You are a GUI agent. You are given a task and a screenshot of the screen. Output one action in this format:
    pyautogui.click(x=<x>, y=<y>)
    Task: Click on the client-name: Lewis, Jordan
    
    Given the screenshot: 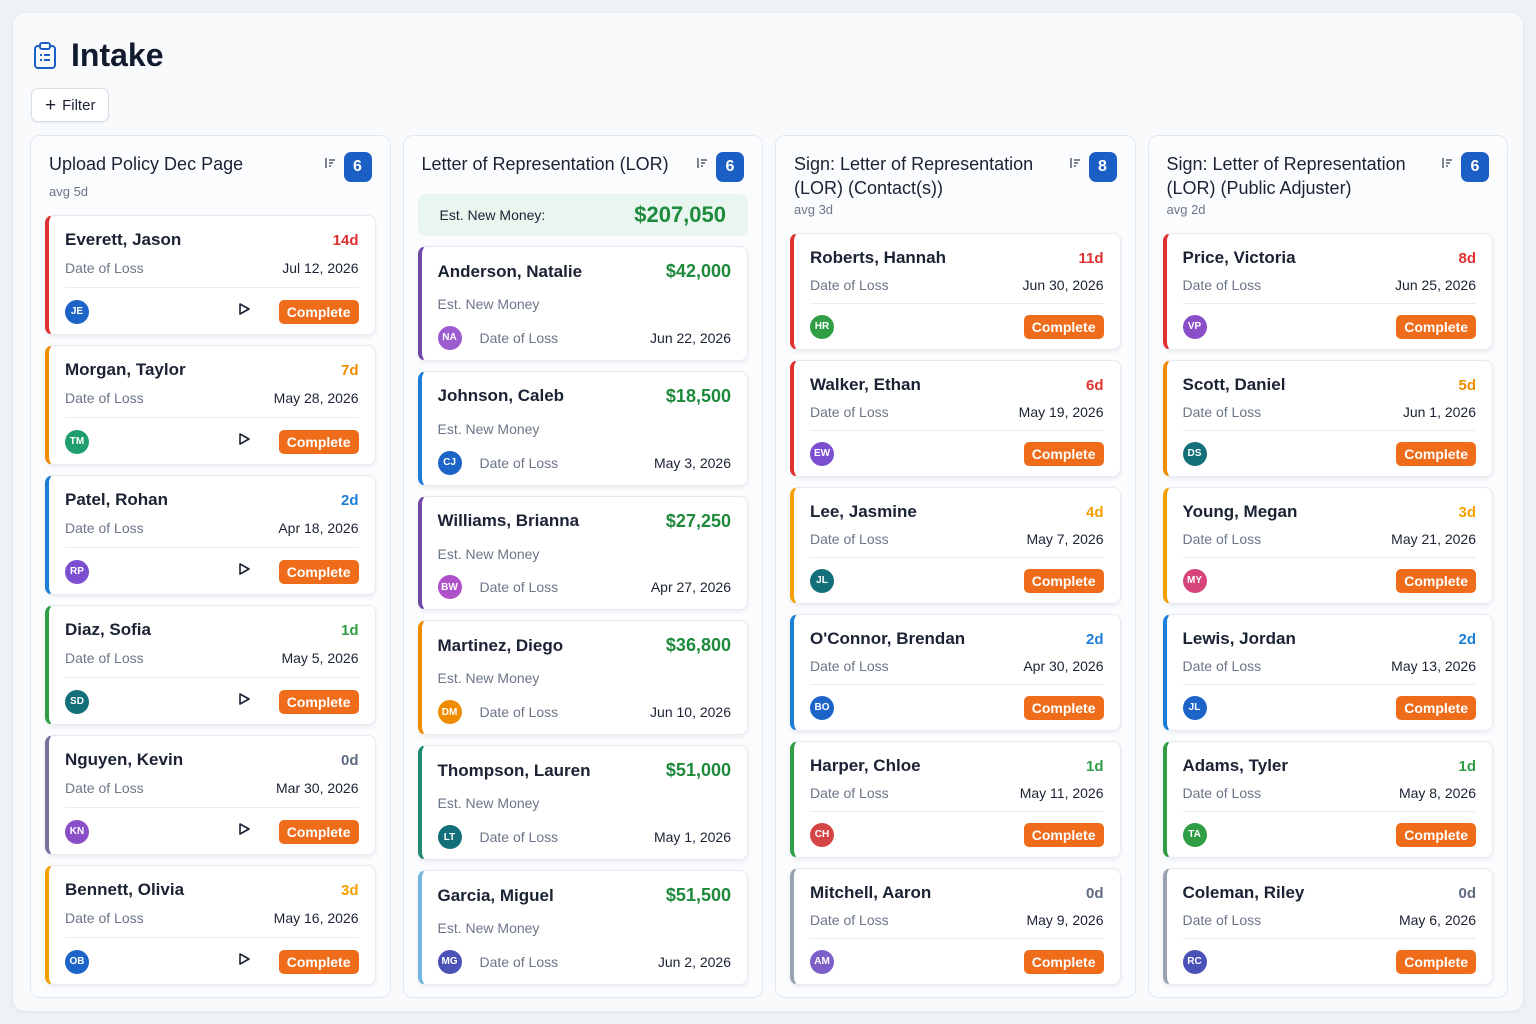 What is the action you would take?
    pyautogui.click(x=1239, y=638)
    